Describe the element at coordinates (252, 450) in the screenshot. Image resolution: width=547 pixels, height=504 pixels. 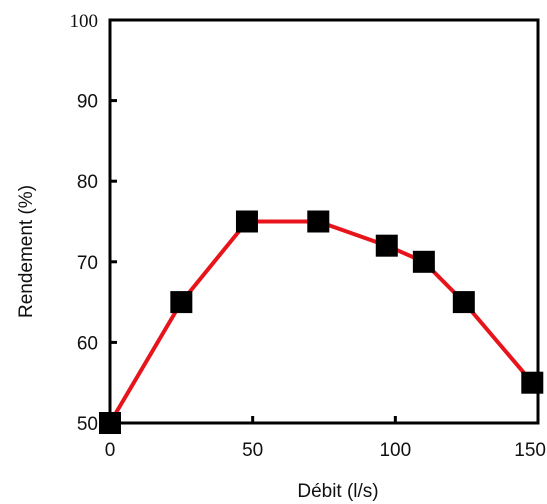
I see `x-tick-label: 50` at that location.